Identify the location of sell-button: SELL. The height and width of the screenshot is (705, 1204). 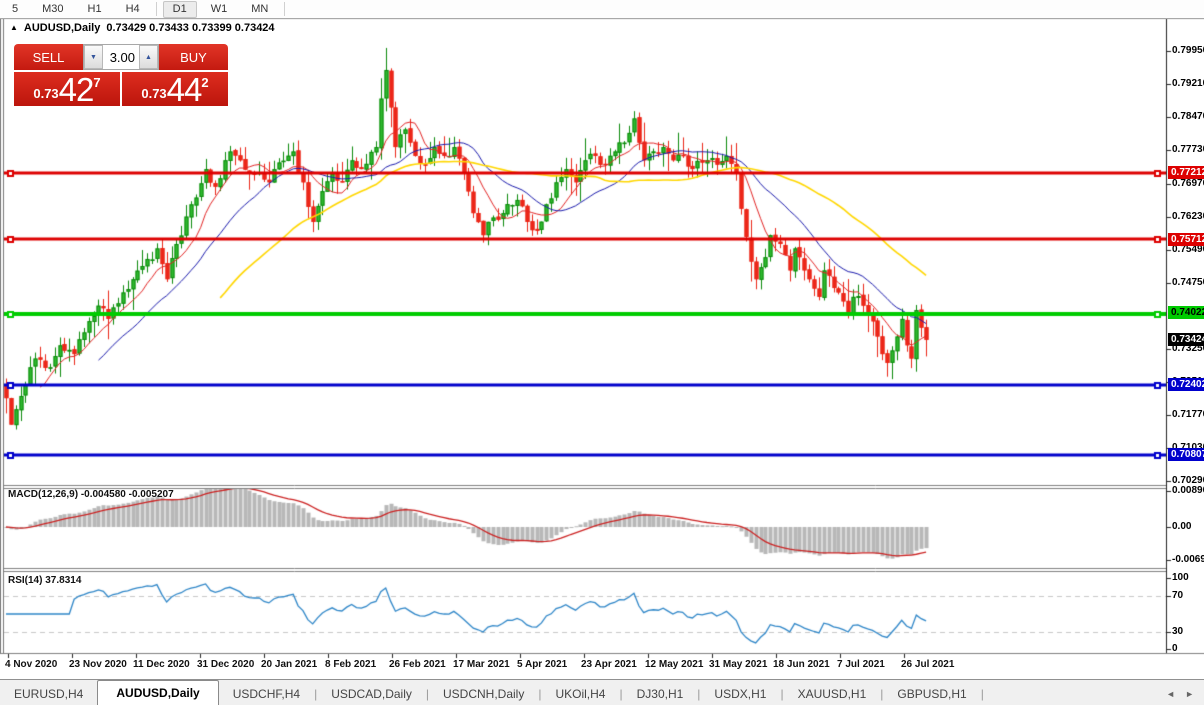
(48, 57).